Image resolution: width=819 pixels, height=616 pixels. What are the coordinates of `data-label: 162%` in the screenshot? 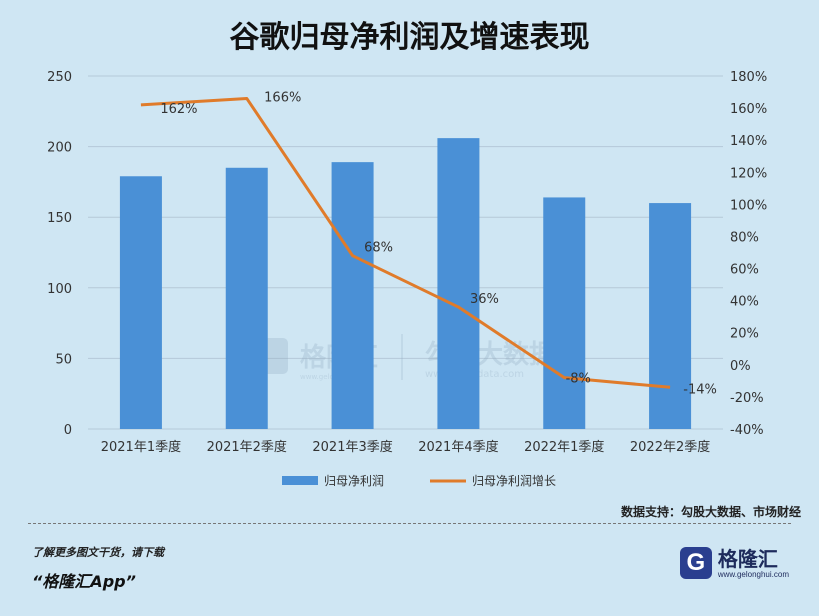 It's located at (178, 109).